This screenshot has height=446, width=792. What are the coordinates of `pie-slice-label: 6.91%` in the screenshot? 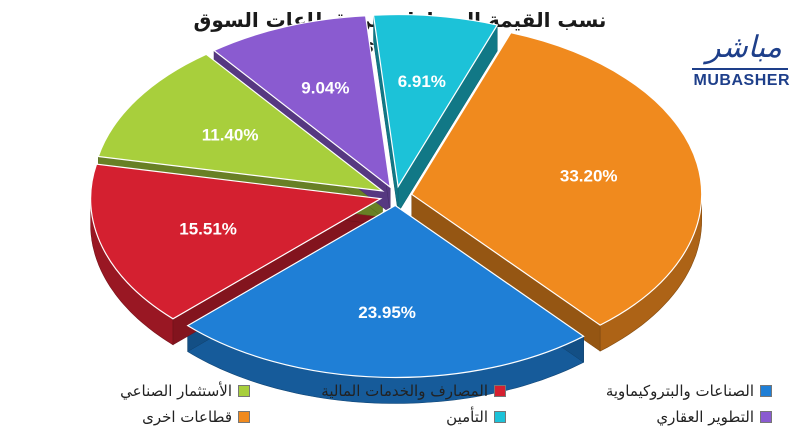 It's located at (422, 81).